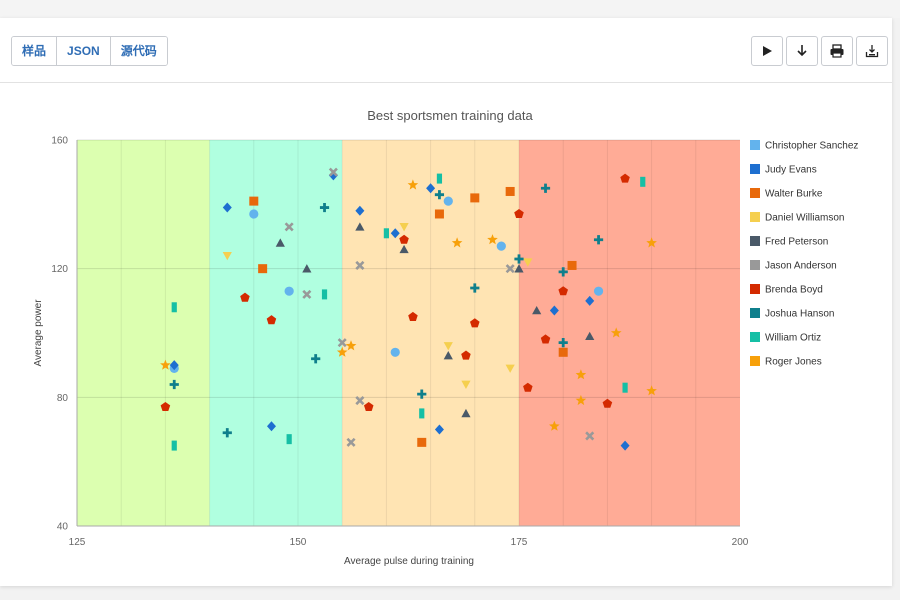 This screenshot has height=600, width=900. Describe the element at coordinates (59, 141) in the screenshot. I see `y-tick-label: 160` at that location.